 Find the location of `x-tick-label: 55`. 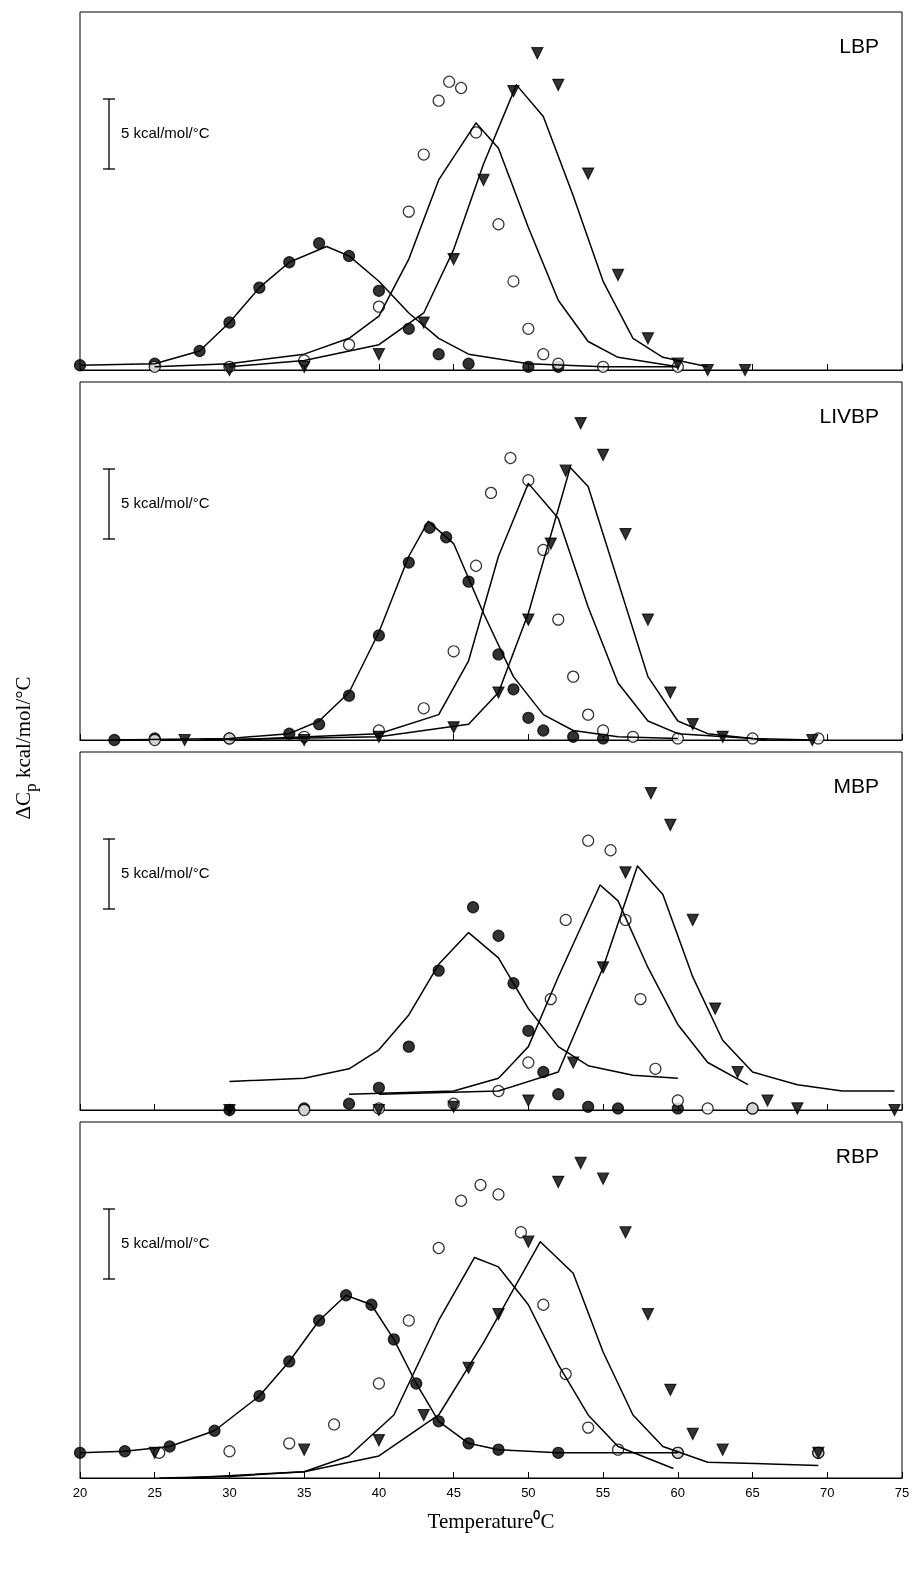

x-tick-label: 55 is located at coordinates (603, 1492).